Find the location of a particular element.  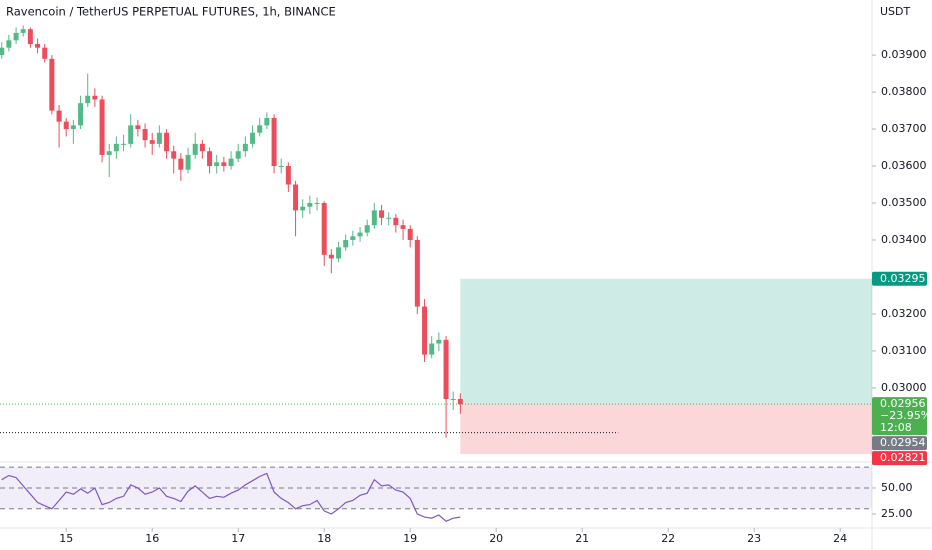

rsi-tick-label: 50.00 is located at coordinates (897, 487).